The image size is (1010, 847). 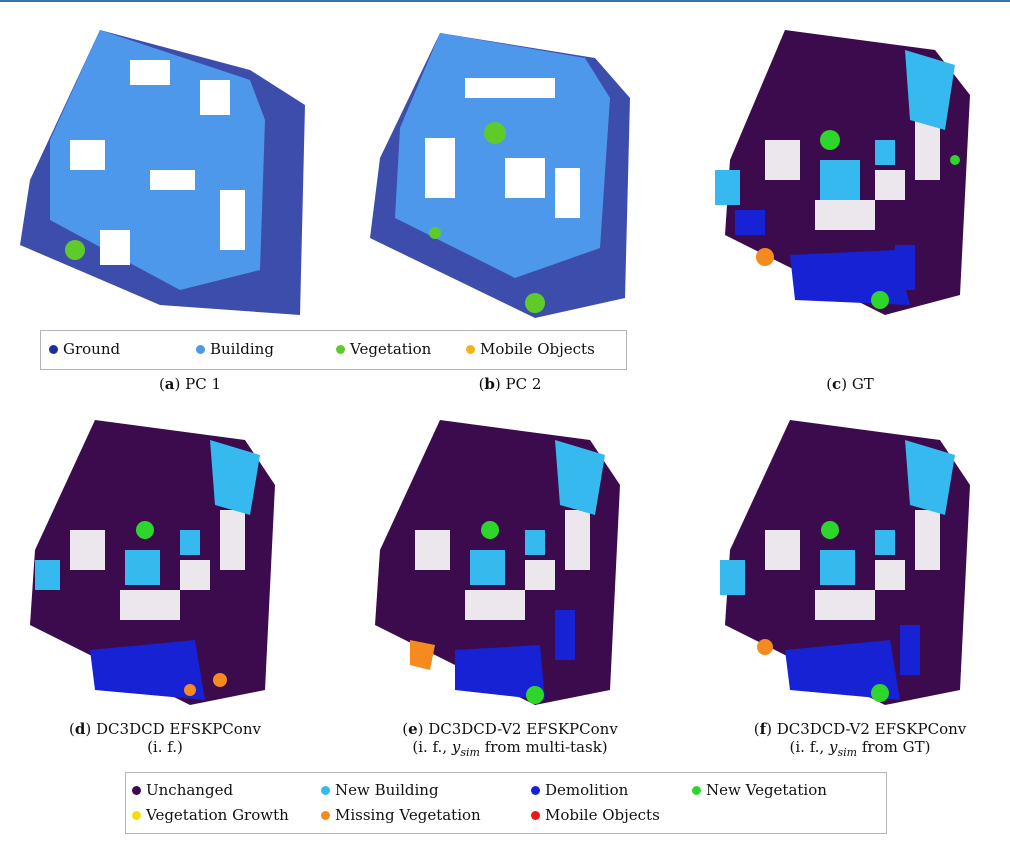 What do you see at coordinates (190, 790) in the screenshot?
I see `legend-label: Unchanged` at bounding box center [190, 790].